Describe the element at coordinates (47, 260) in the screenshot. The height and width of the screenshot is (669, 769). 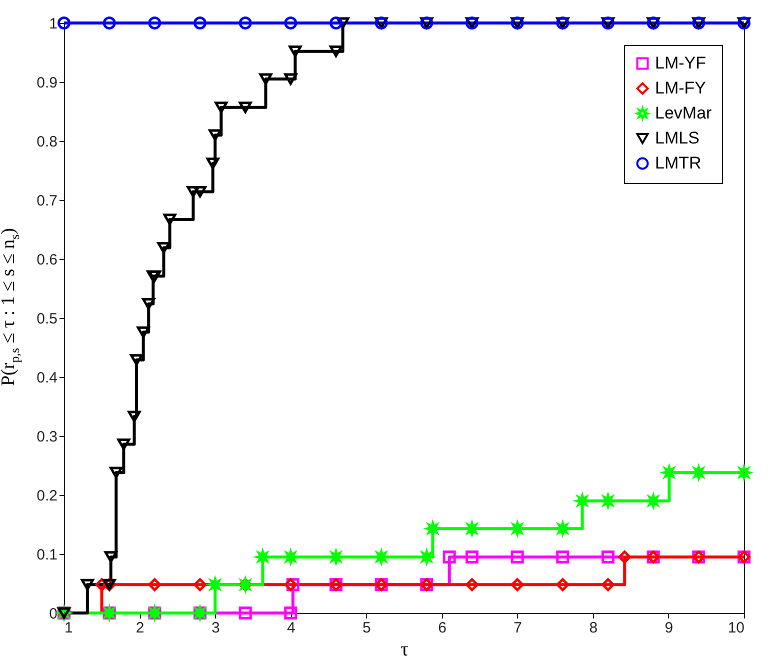
I see `y-tick-label: 0.6` at that location.